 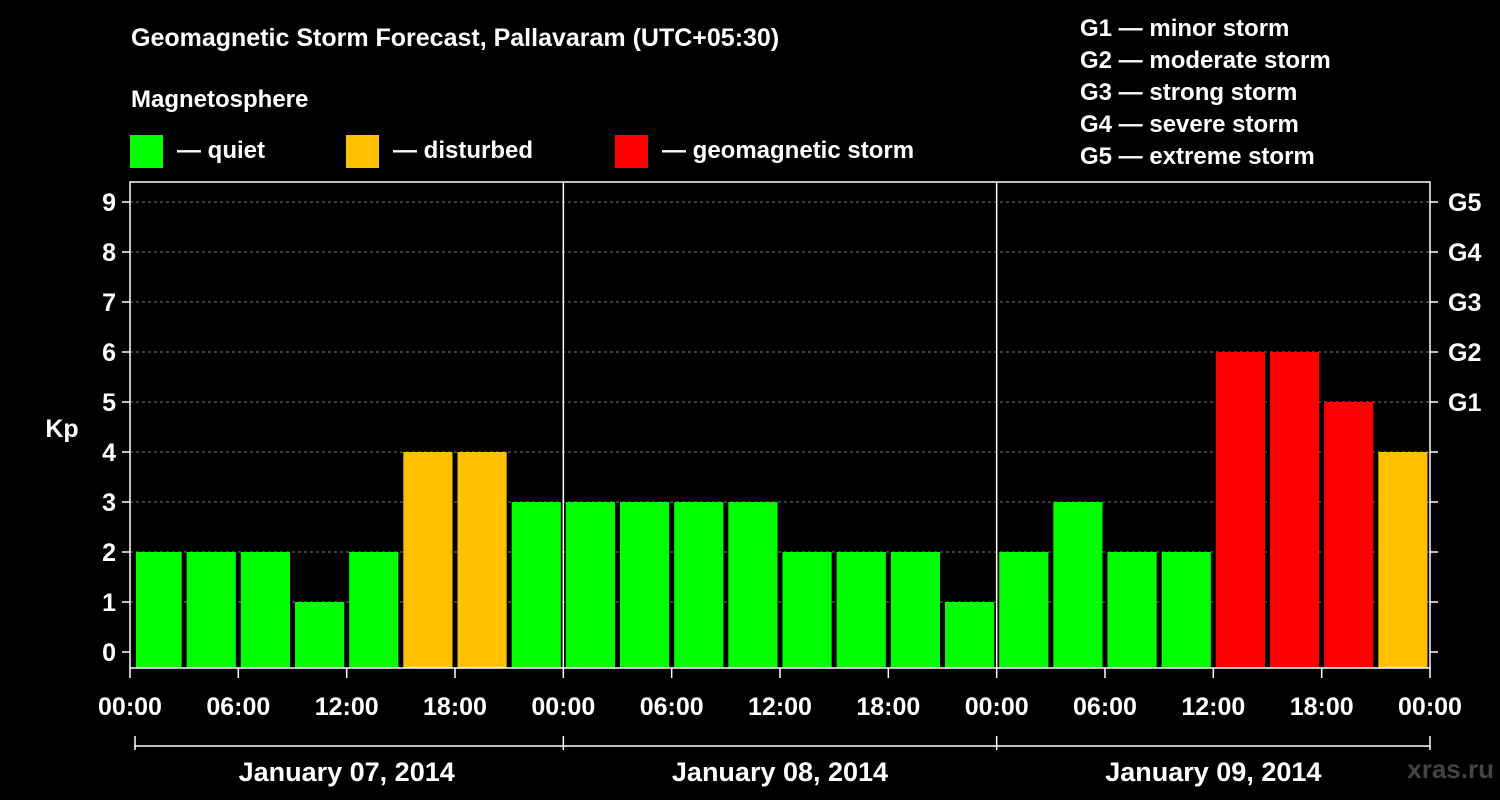 What do you see at coordinates (130, 707) in the screenshot?
I see `x-tick-label-0: 00:00` at bounding box center [130, 707].